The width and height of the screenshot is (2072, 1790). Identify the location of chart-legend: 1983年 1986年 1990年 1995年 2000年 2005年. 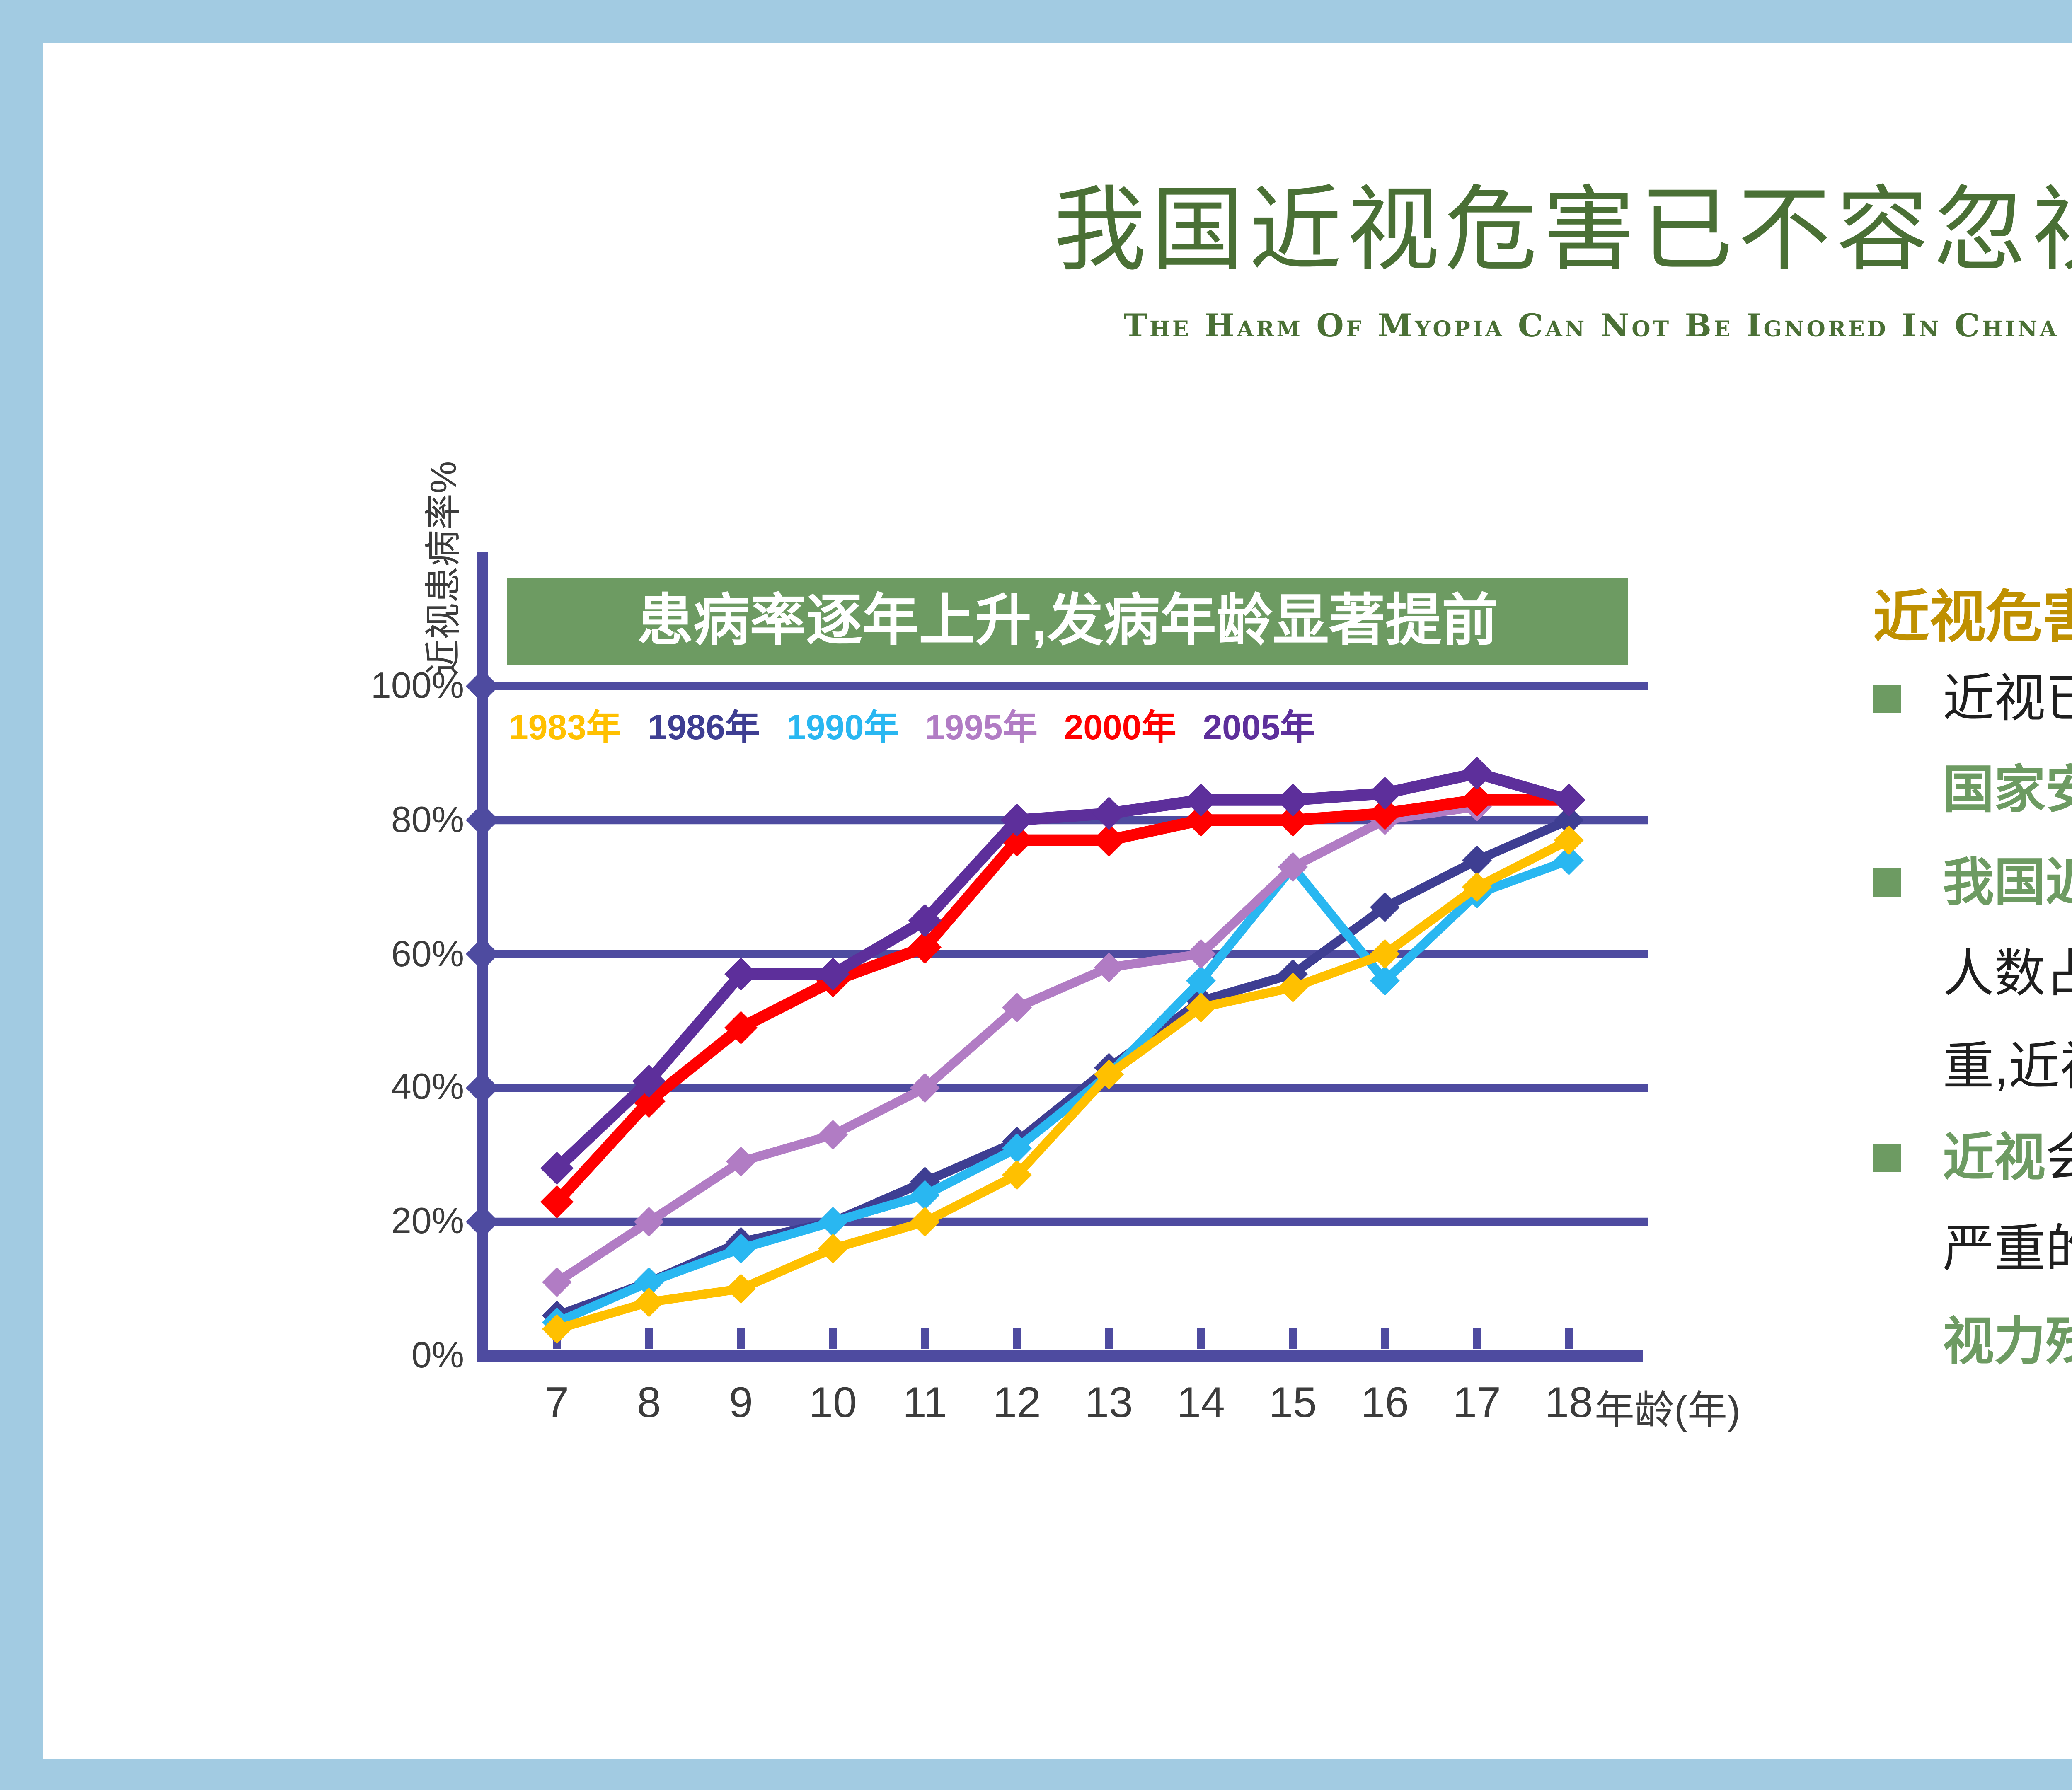
(925, 724).